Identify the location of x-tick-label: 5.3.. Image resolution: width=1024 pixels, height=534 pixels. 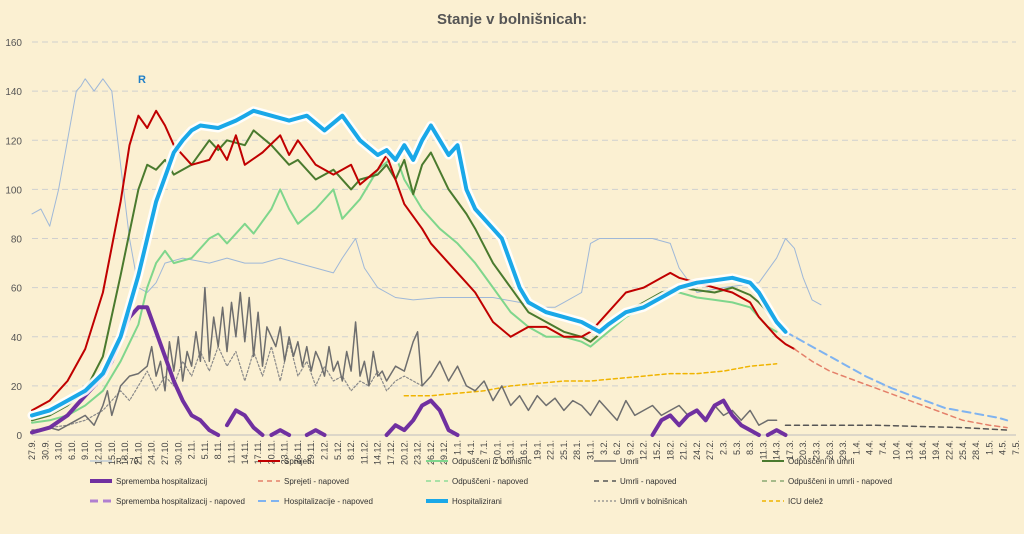
(737, 447).